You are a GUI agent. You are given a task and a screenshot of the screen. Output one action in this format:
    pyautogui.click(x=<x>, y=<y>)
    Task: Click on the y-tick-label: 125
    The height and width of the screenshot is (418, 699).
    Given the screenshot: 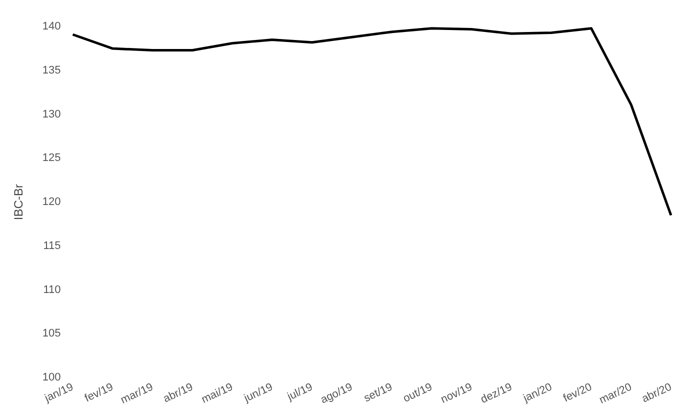 What is the action you would take?
    pyautogui.click(x=51, y=158)
    